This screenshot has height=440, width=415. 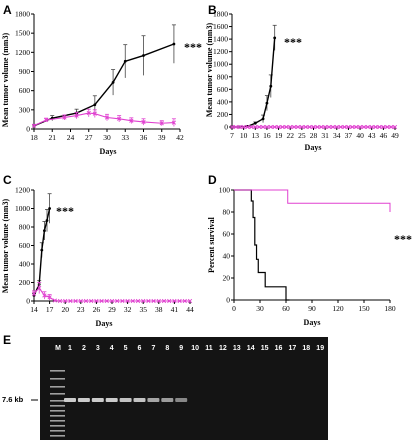 I want to click on panel-c-y-tick-label: 400, so click(x=25, y=264).